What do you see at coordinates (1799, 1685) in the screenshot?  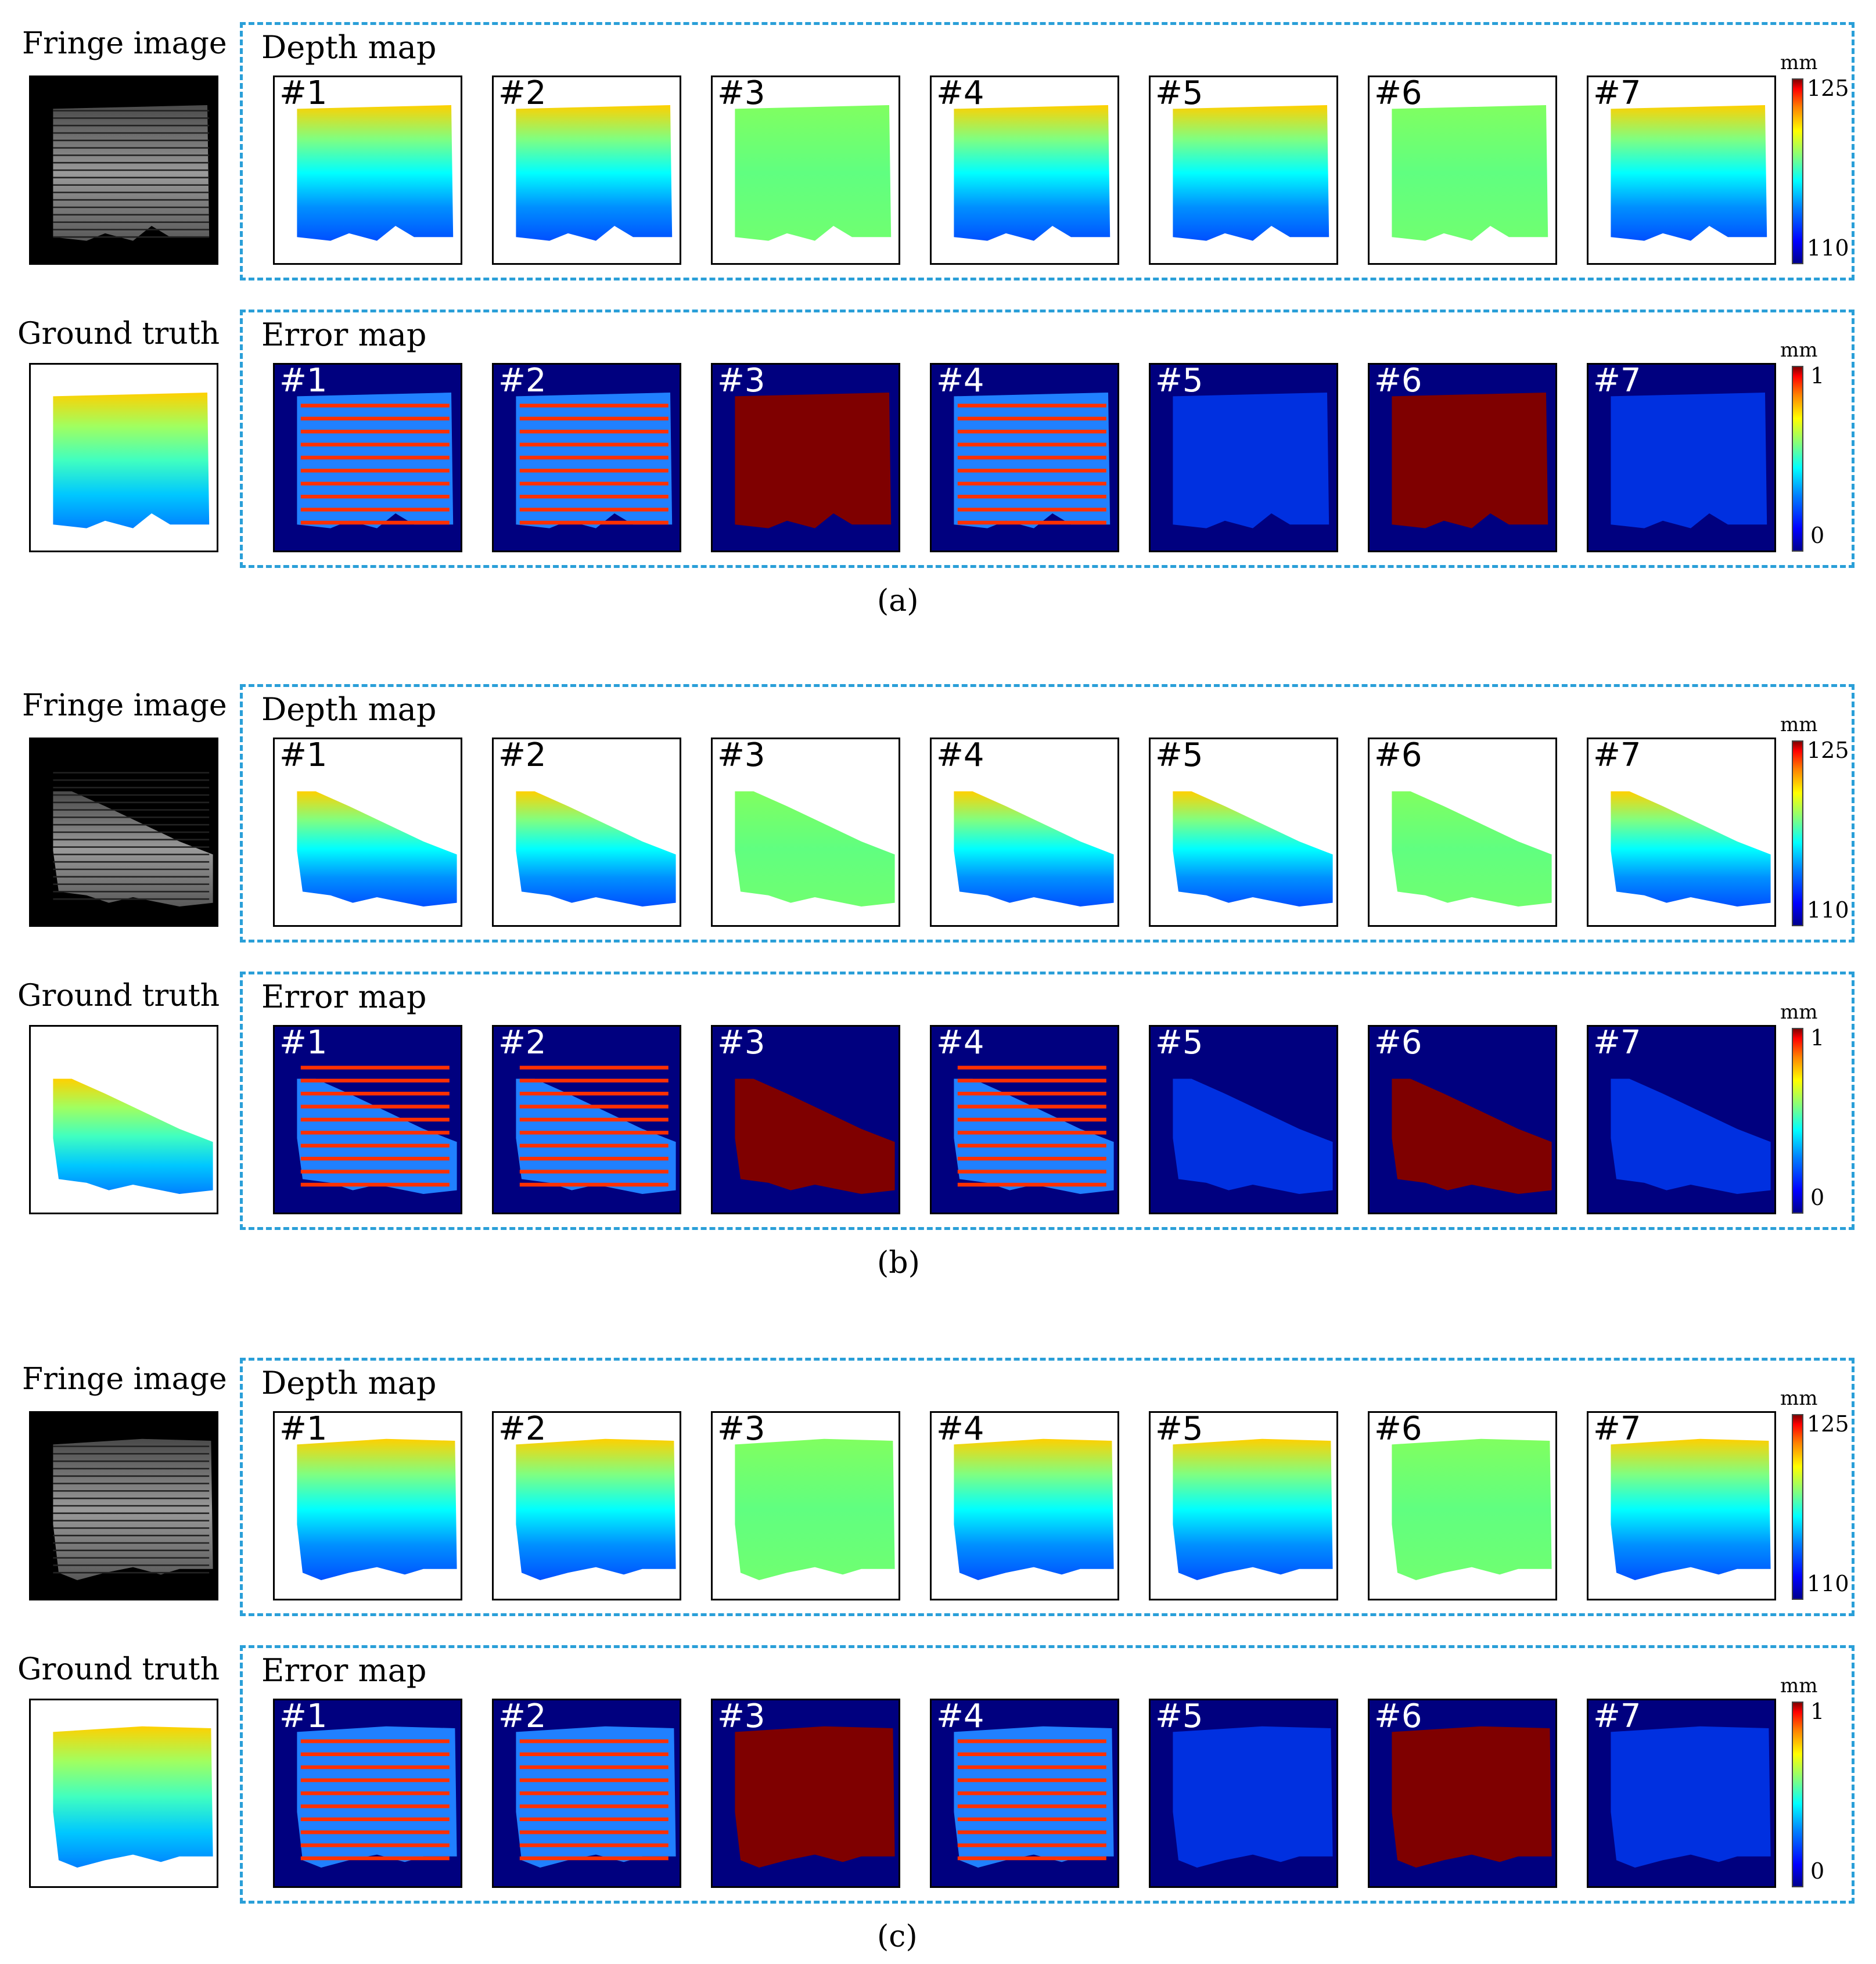 I see `panel-c-error-colorbar-unit: mm` at bounding box center [1799, 1685].